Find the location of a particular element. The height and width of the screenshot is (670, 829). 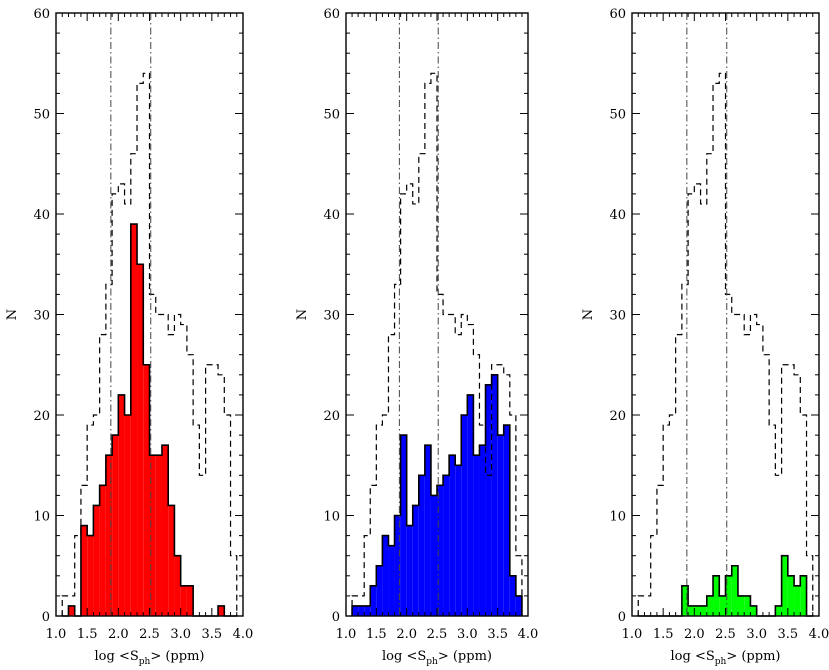

filled-hist-outline is located at coordinates (437, 495).